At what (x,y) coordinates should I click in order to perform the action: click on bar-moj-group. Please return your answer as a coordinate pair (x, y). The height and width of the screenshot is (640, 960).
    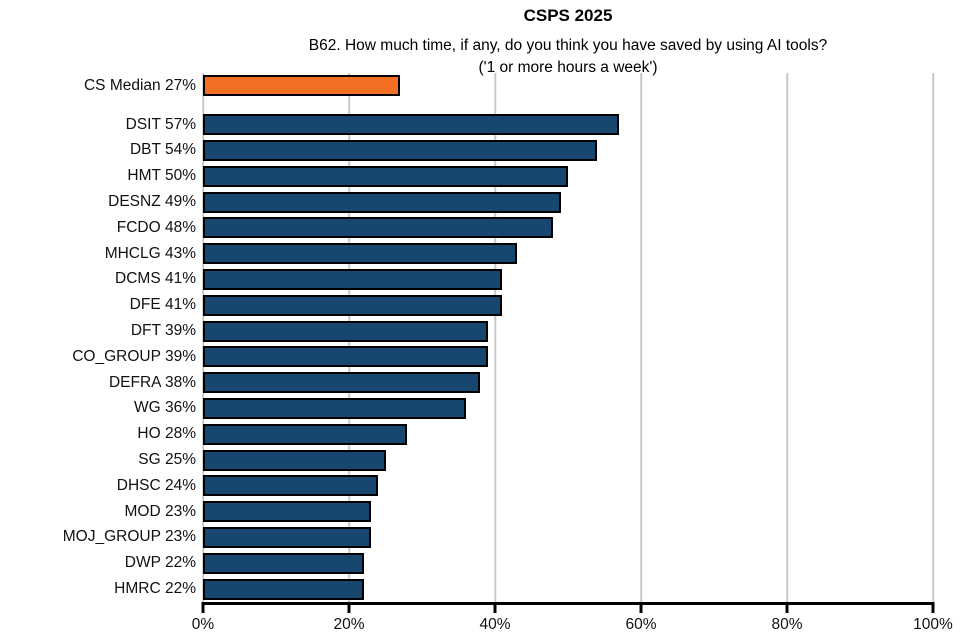
    Looking at the image, I should click on (287, 537).